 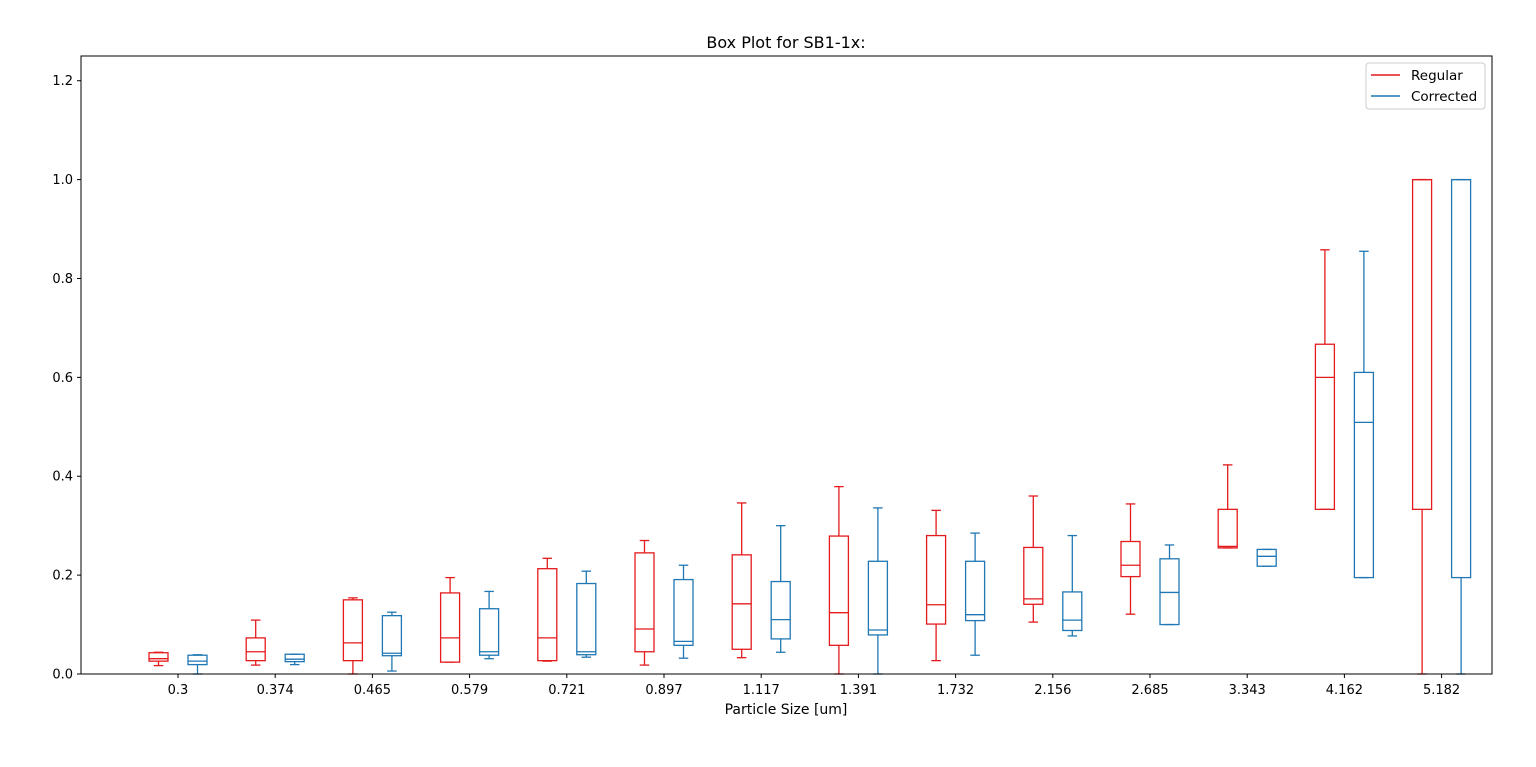 I want to click on x-tick-label: 2.156, so click(x=1052, y=690).